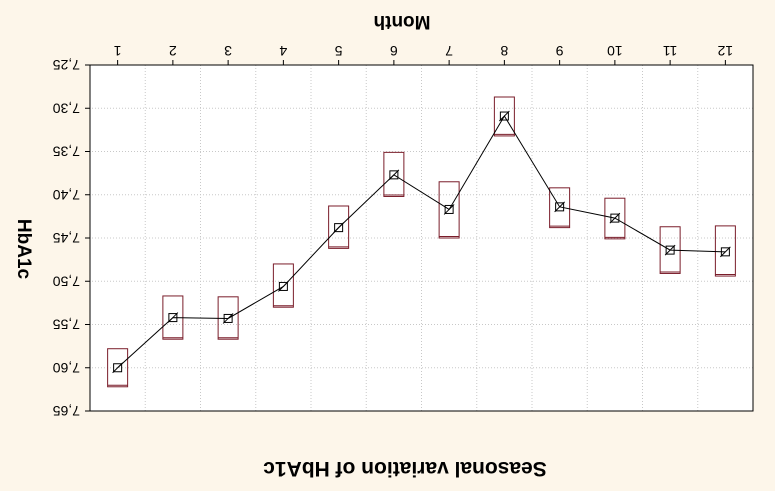  What do you see at coordinates (615, 51) in the screenshot?
I see `x-tick-label: 10` at bounding box center [615, 51].